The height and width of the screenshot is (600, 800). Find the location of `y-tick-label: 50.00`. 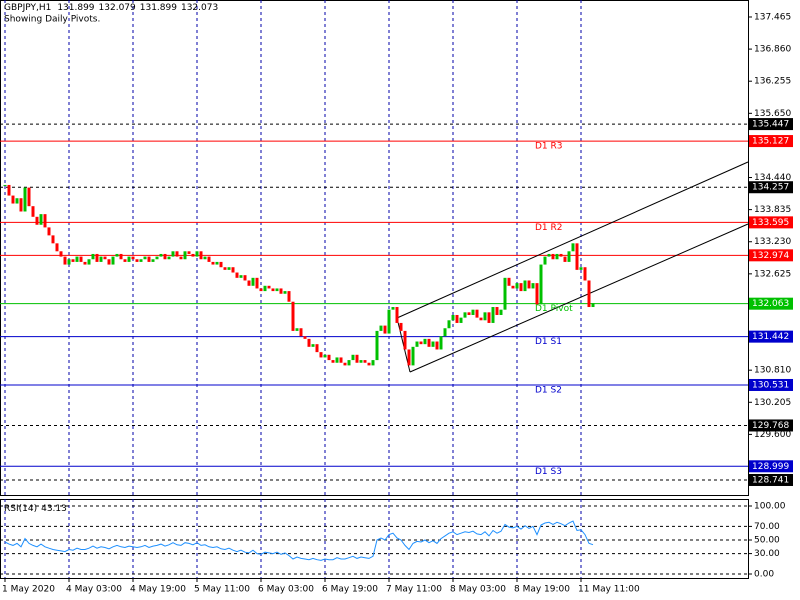

y-tick-label: 50.00 is located at coordinates (767, 540).